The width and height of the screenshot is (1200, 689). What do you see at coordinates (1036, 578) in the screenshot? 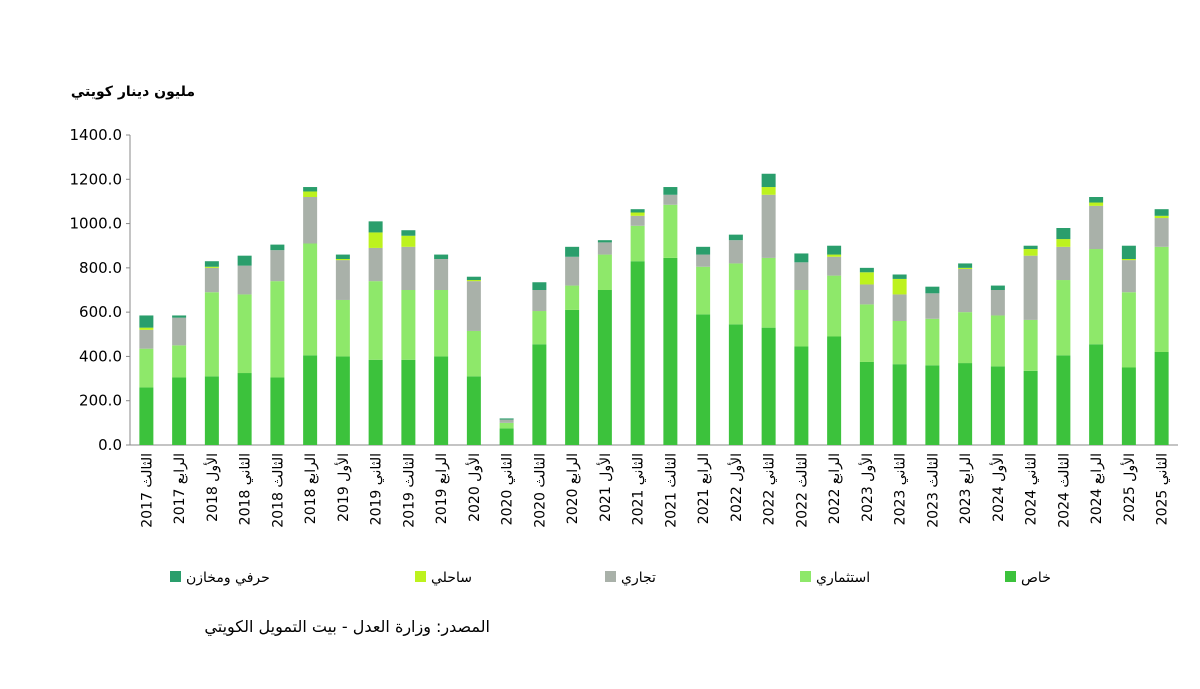
I see `legend-label: خاص` at bounding box center [1036, 578].